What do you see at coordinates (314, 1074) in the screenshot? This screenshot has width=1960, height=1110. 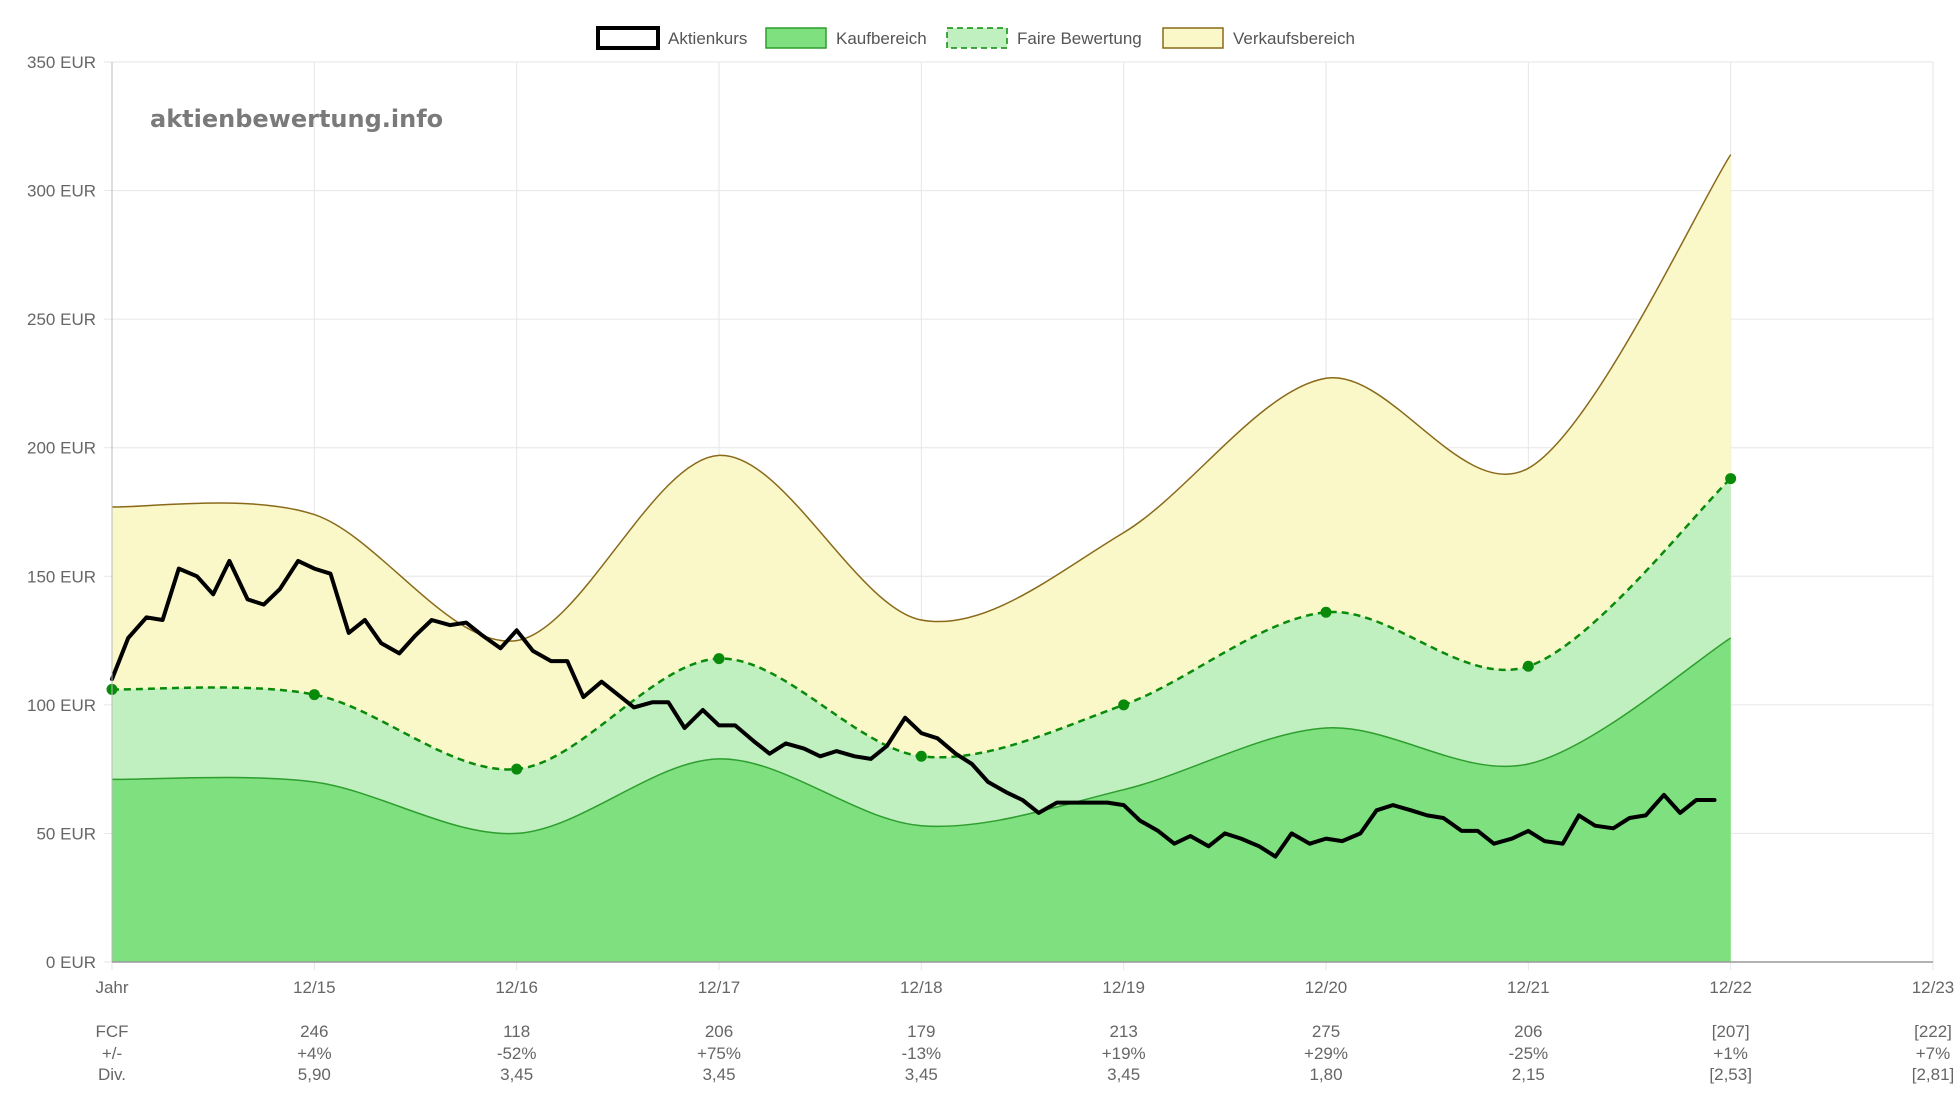 I see `table-cell: 5,90` at bounding box center [314, 1074].